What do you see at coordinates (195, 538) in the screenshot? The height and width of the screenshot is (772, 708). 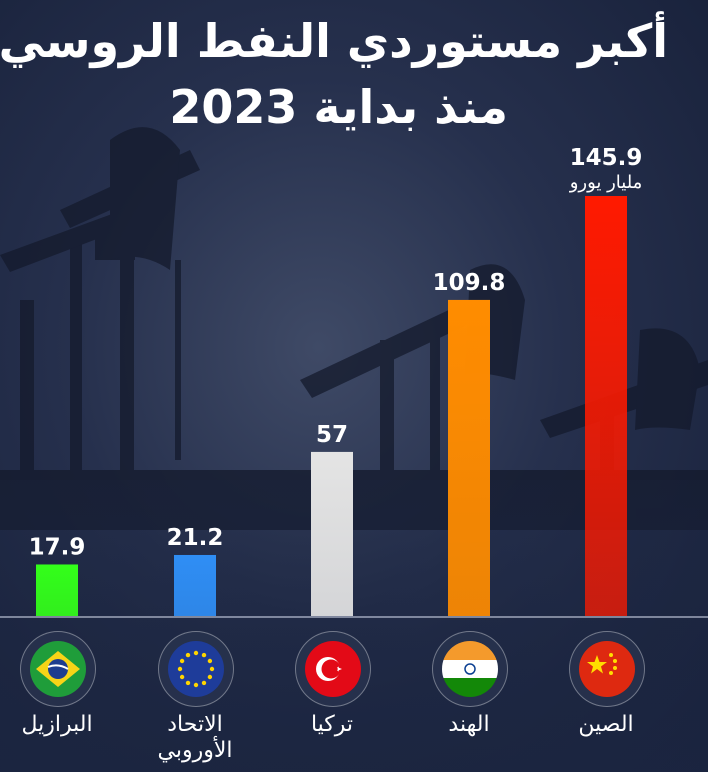 I see `value-label-2: 21.2` at bounding box center [195, 538].